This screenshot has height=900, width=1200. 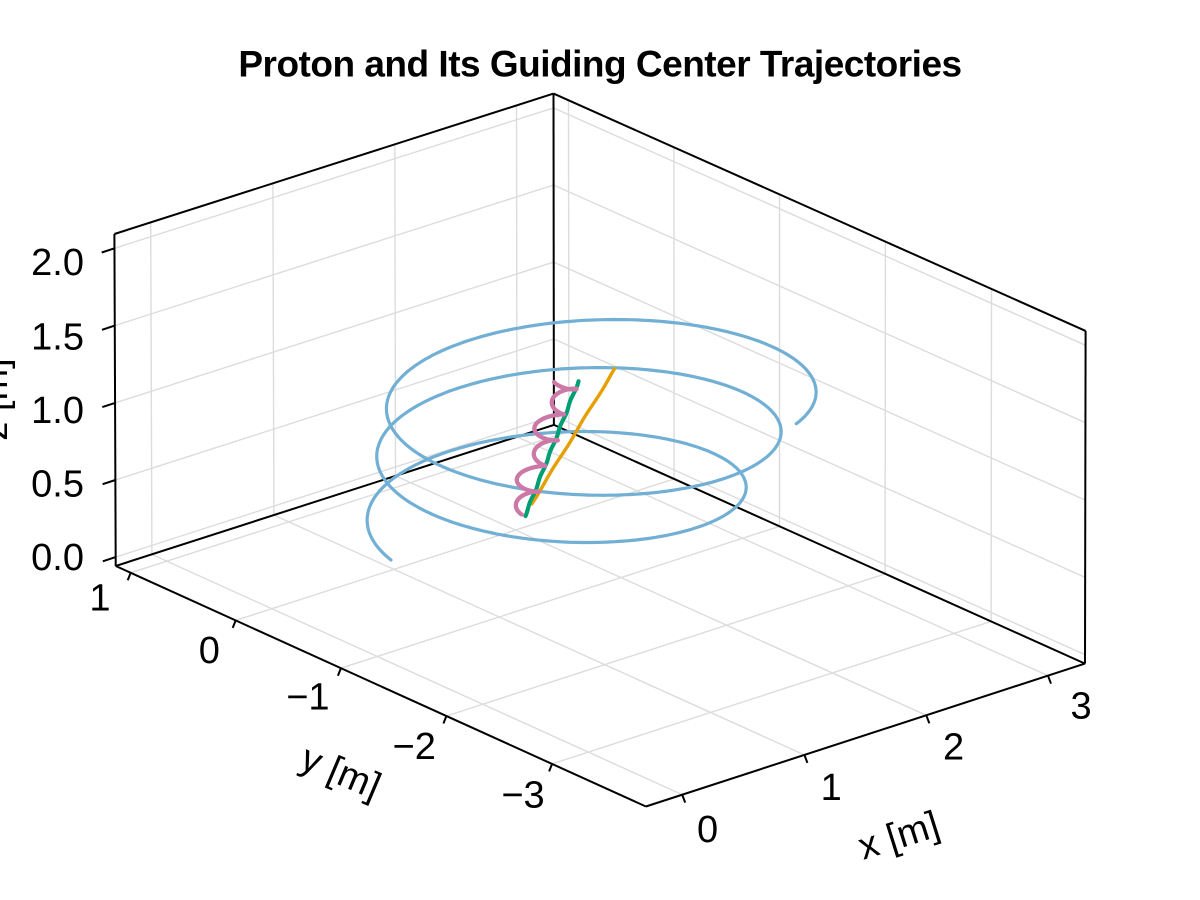 What do you see at coordinates (8, 399) in the screenshot?
I see `svg-text: z [m]` at bounding box center [8, 399].